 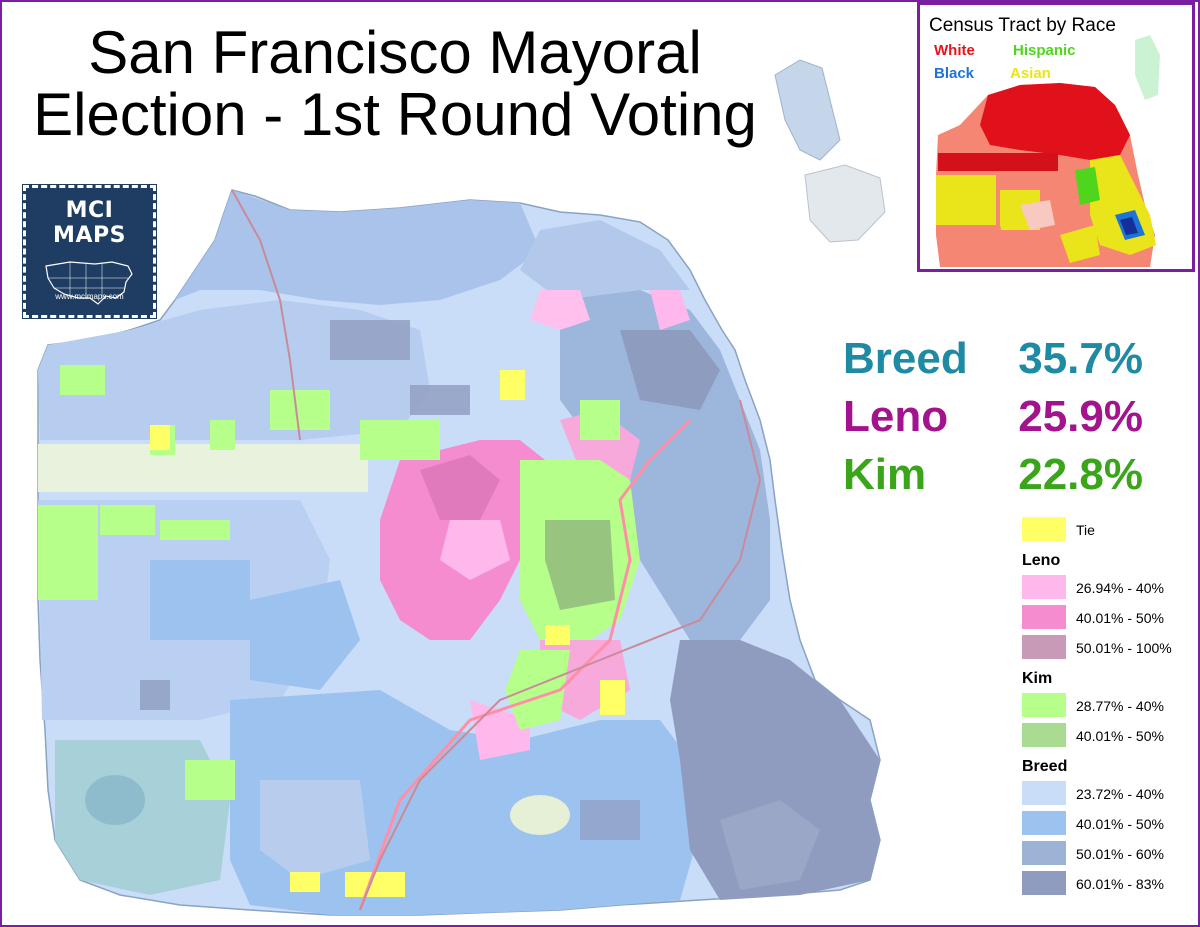 I want to click on legend-label: 50.01% - 100%, so click(x=1124, y=648).